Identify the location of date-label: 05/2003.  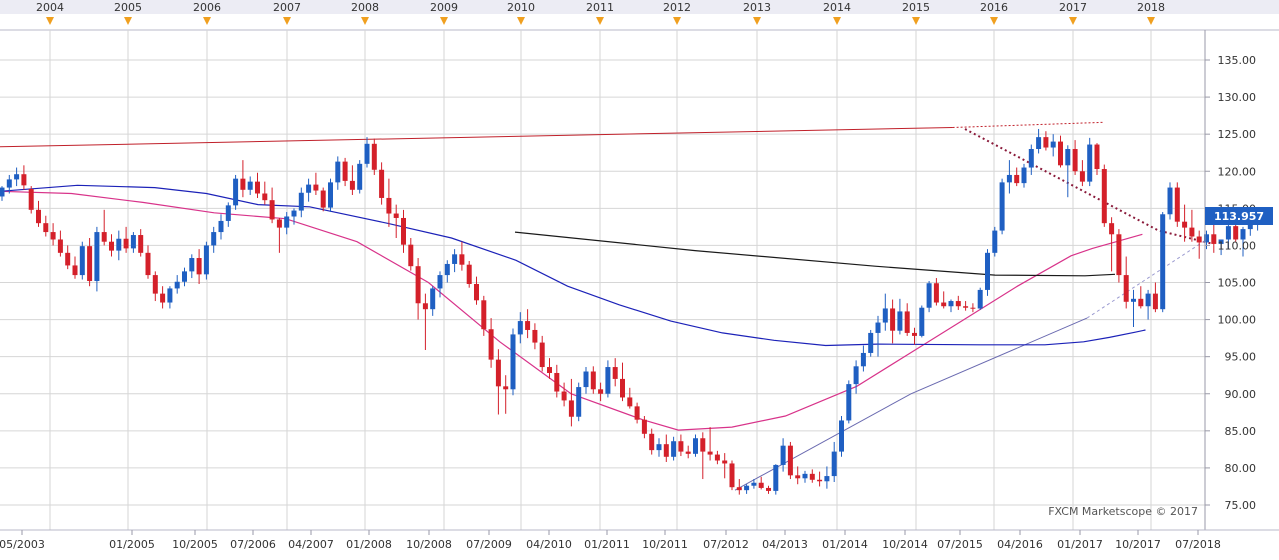
(22, 544).